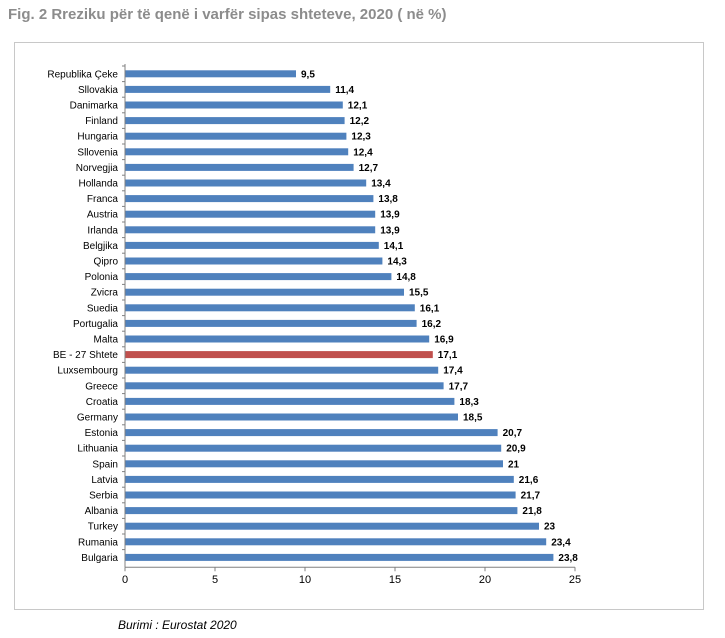 This screenshot has width=725, height=638. Describe the element at coordinates (98, 542) in the screenshot. I see `category-label: Rumania` at that location.